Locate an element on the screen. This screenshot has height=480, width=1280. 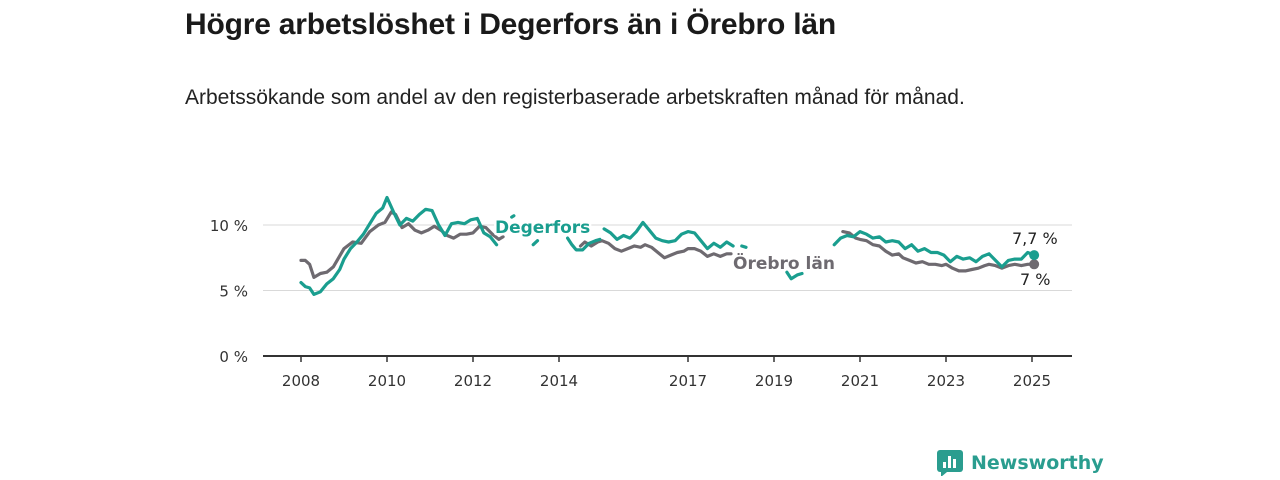
brand-name: Newsworthy is located at coordinates (1037, 463).